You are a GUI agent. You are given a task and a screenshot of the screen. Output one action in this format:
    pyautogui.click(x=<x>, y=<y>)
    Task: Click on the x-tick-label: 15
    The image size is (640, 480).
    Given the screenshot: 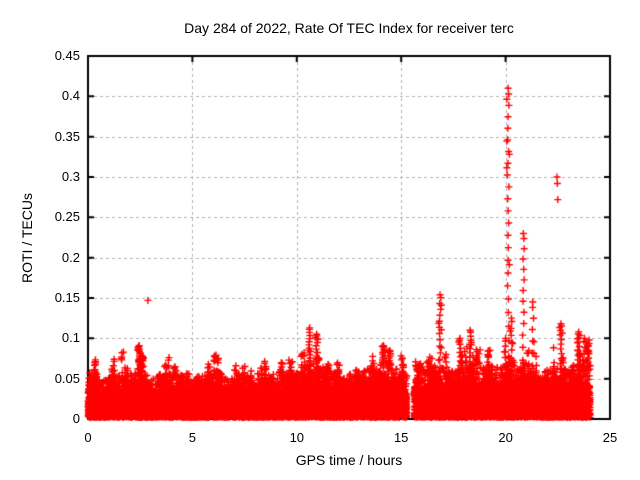 What is the action you would take?
    pyautogui.click(x=401, y=437)
    